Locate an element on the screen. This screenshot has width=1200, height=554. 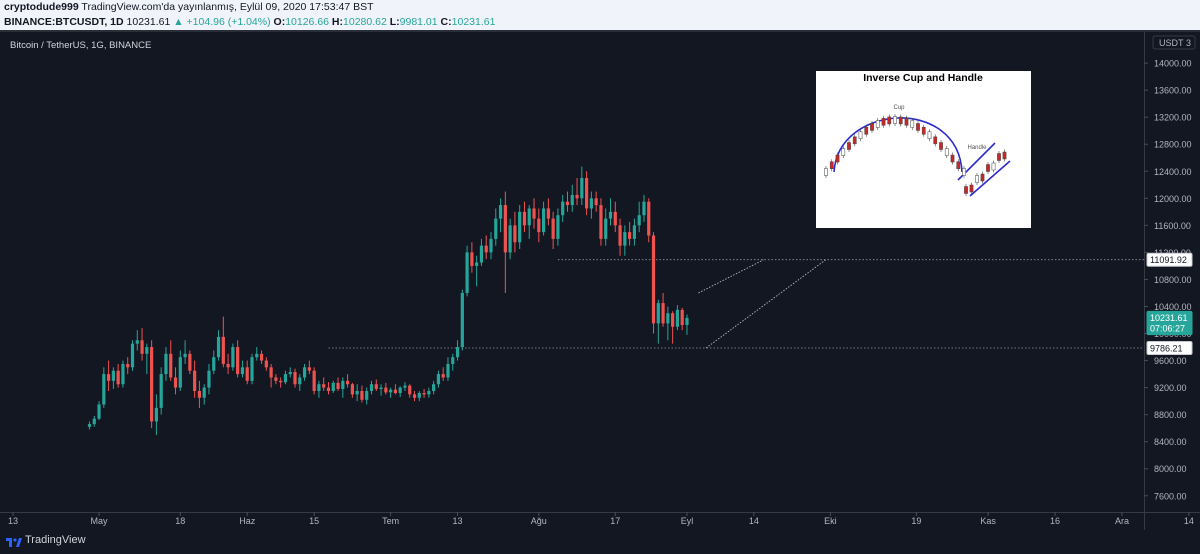
low-label: L: is located at coordinates (394, 22).